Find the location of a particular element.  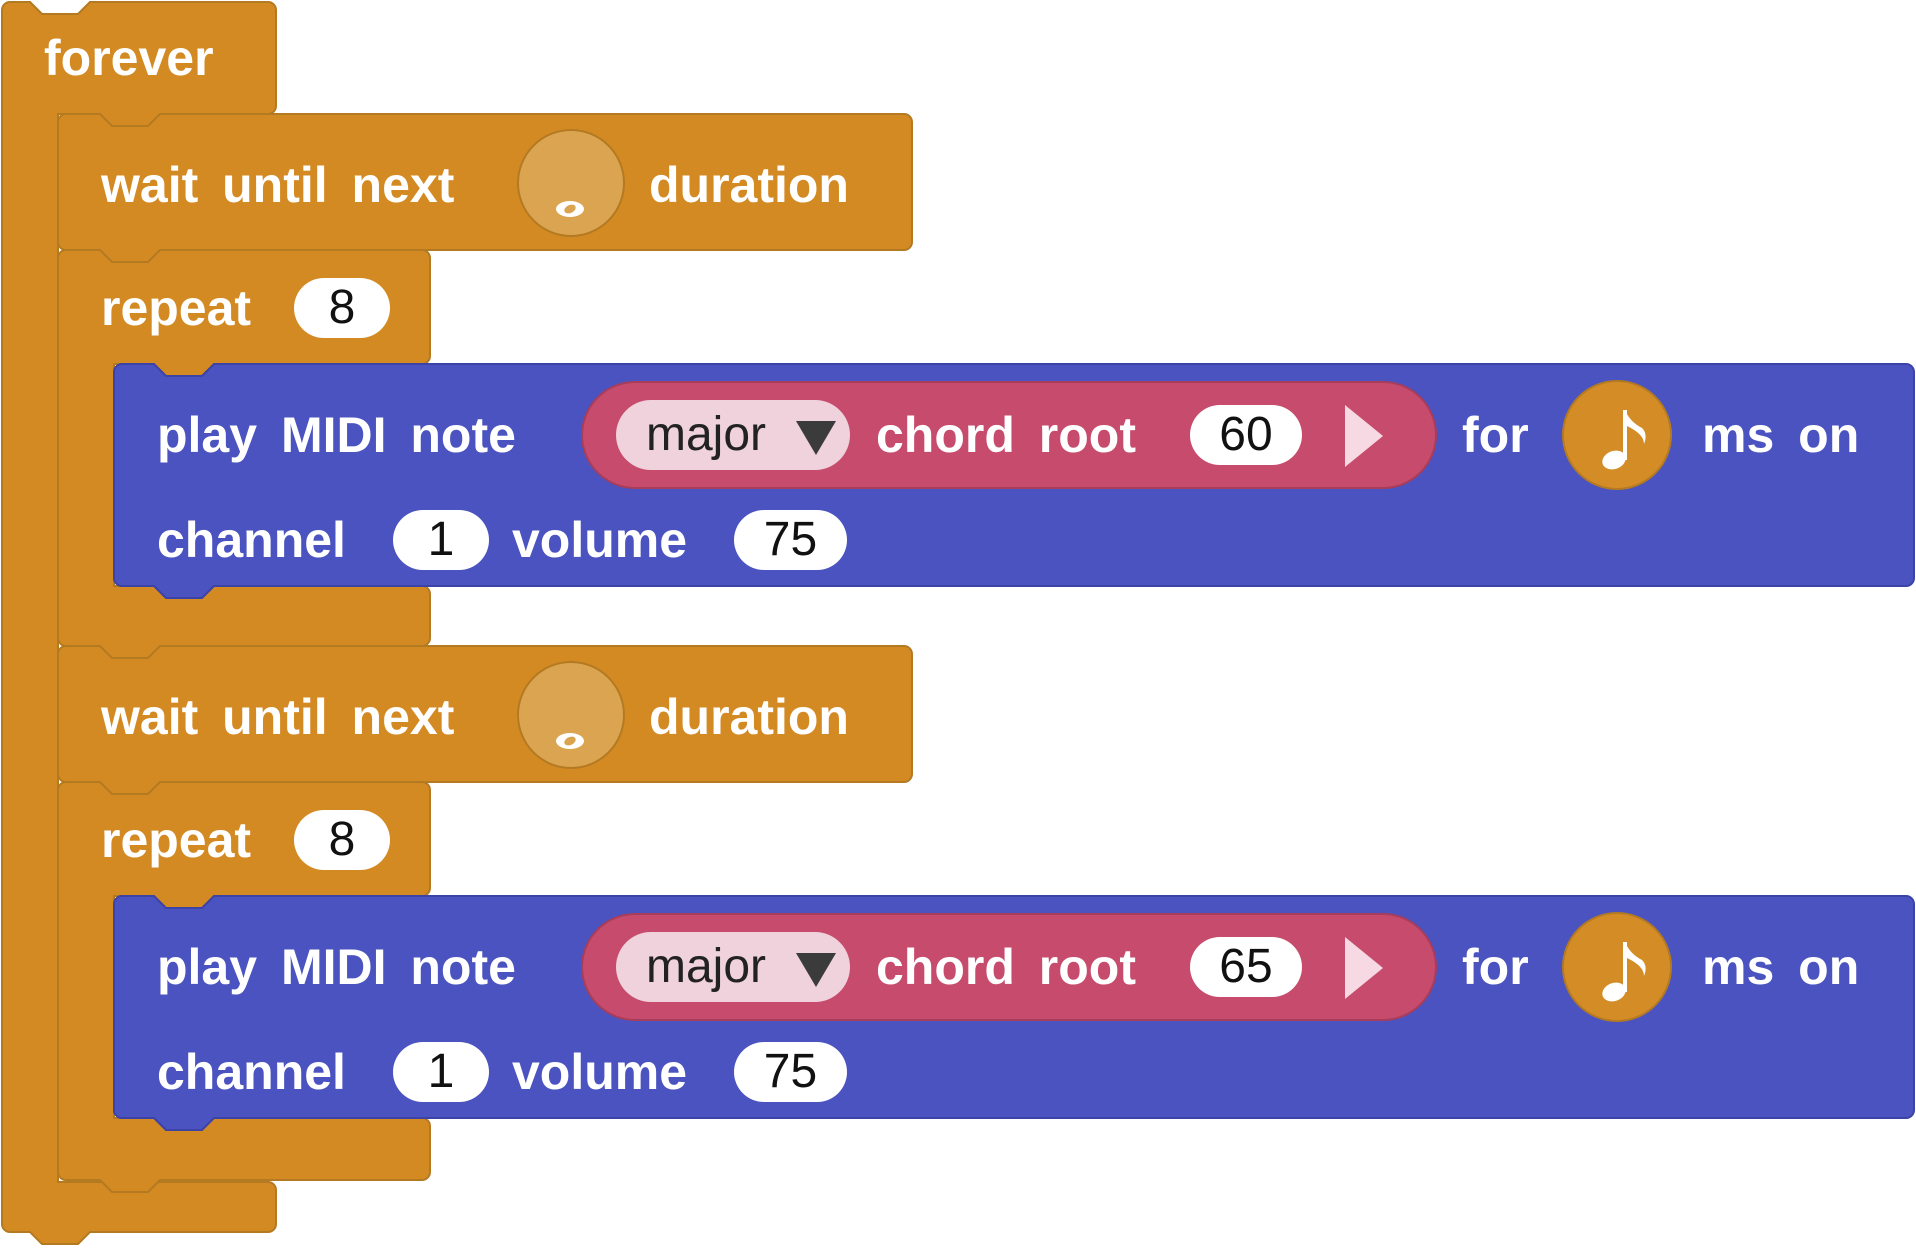

chord-root-field: 60 is located at coordinates (1246, 435).